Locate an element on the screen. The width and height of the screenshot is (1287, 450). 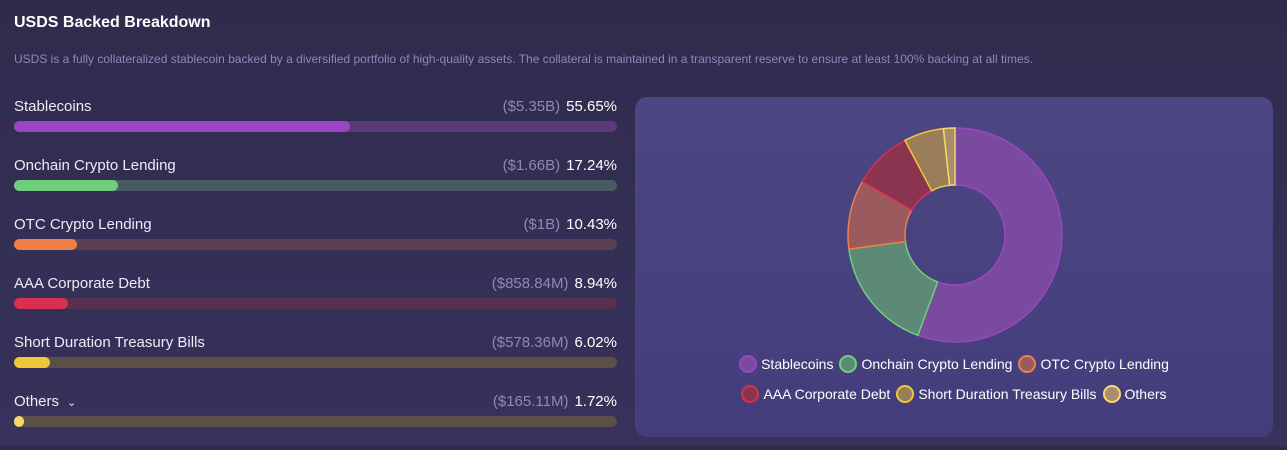
donut-chart is located at coordinates (955, 235).